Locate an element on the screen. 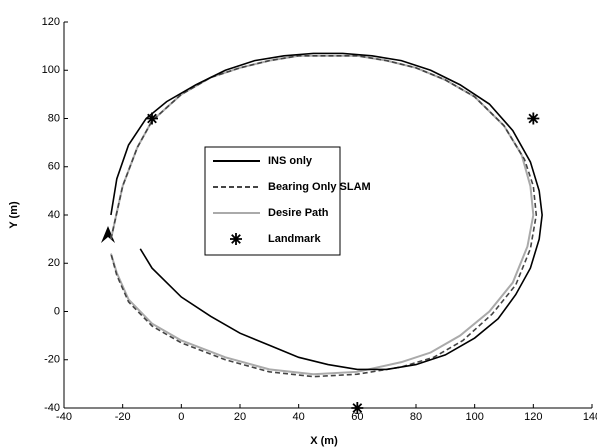  x-tick-label: 80 is located at coordinates (416, 417).